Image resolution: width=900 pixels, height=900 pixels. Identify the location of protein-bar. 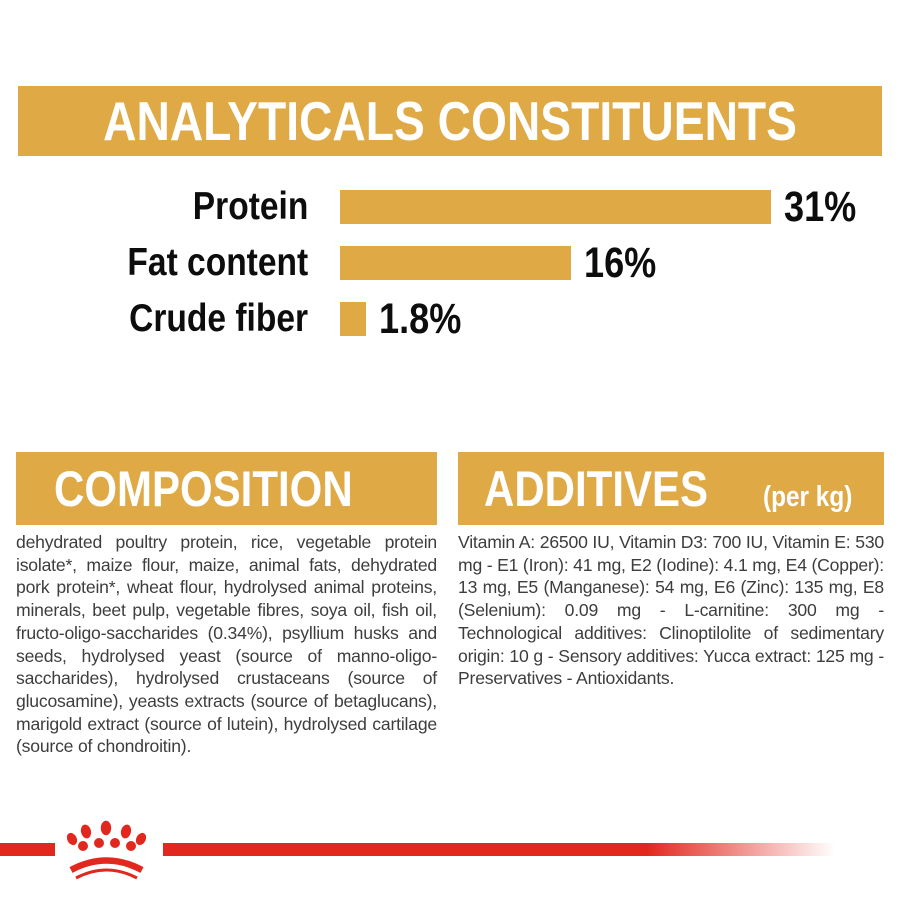
(555, 207).